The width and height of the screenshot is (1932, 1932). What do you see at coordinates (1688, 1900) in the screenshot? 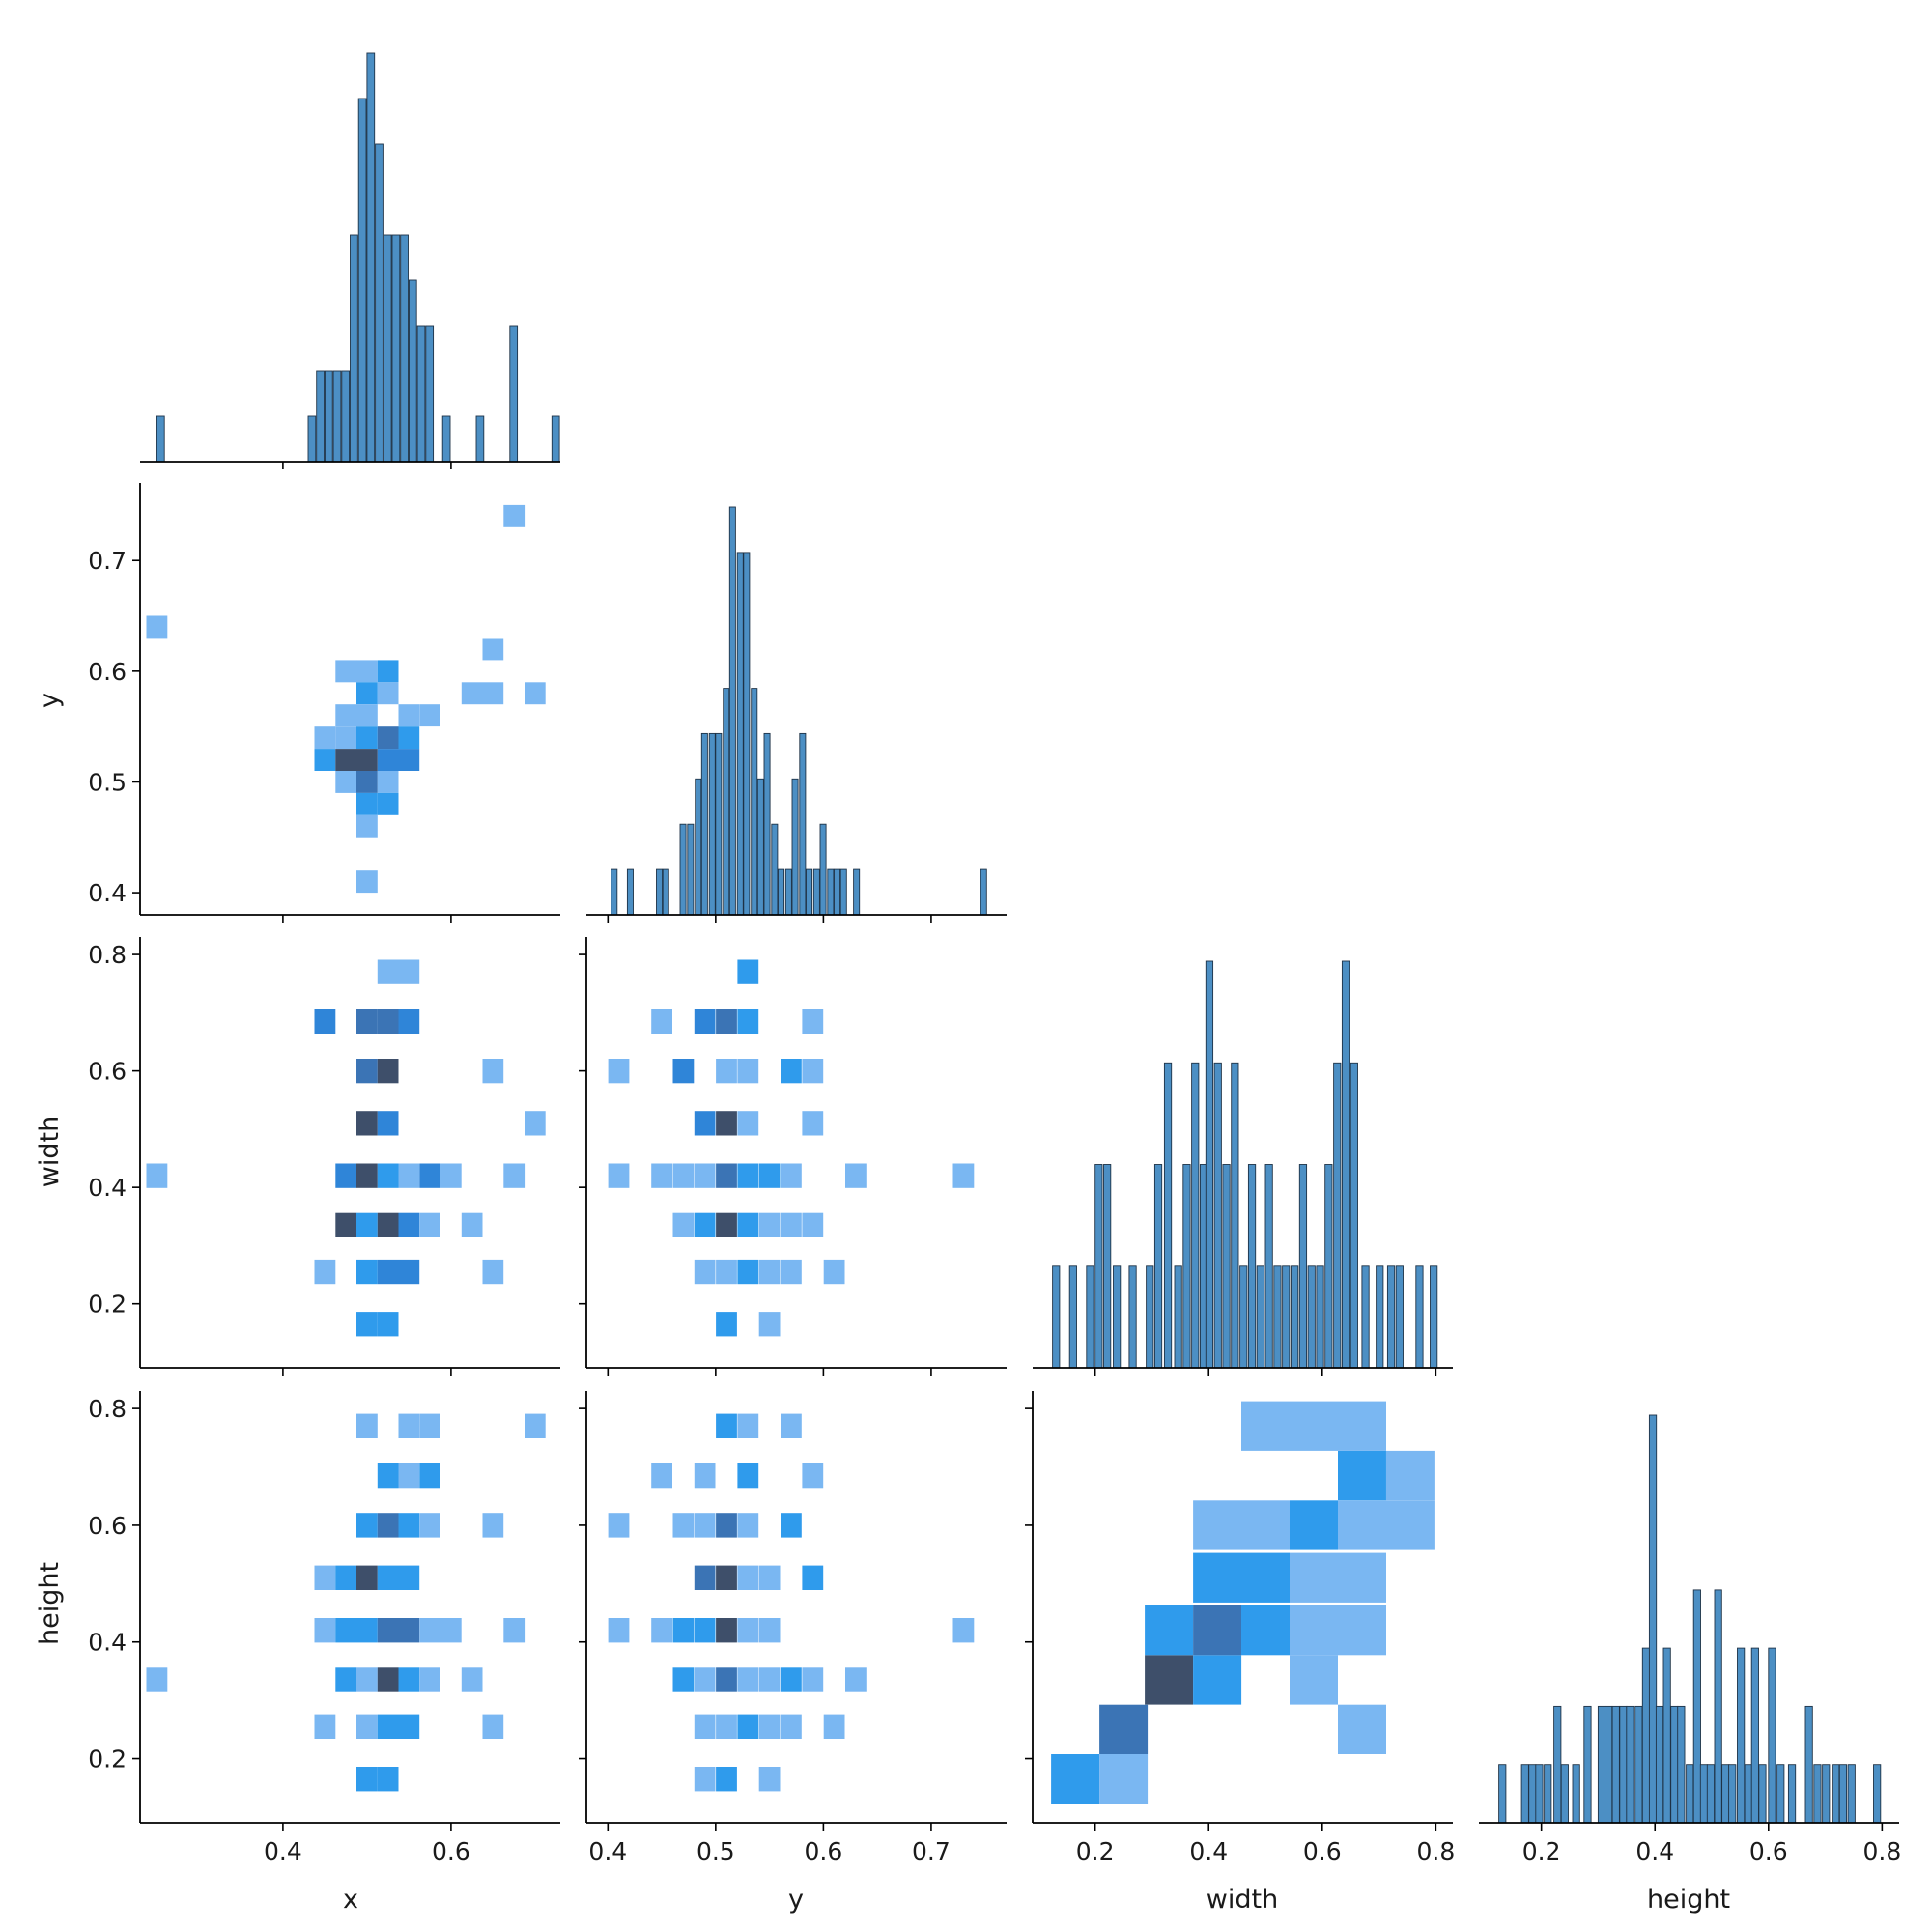
I see `x-axis-title-height: height` at bounding box center [1688, 1900].